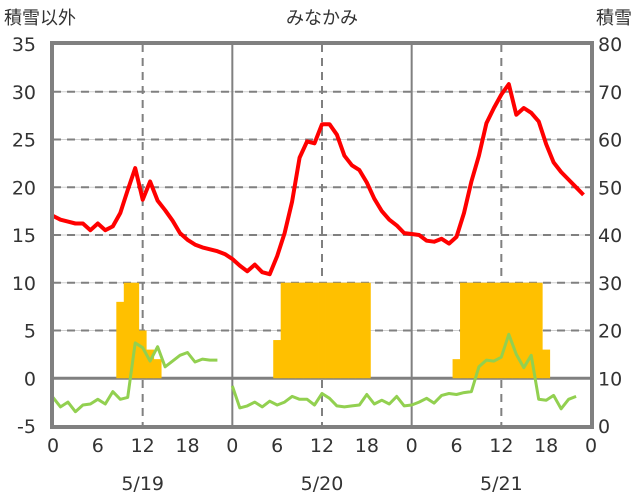 The width and height of the screenshot is (636, 501). I want to click on y-tick-left: 30, so click(24, 93).